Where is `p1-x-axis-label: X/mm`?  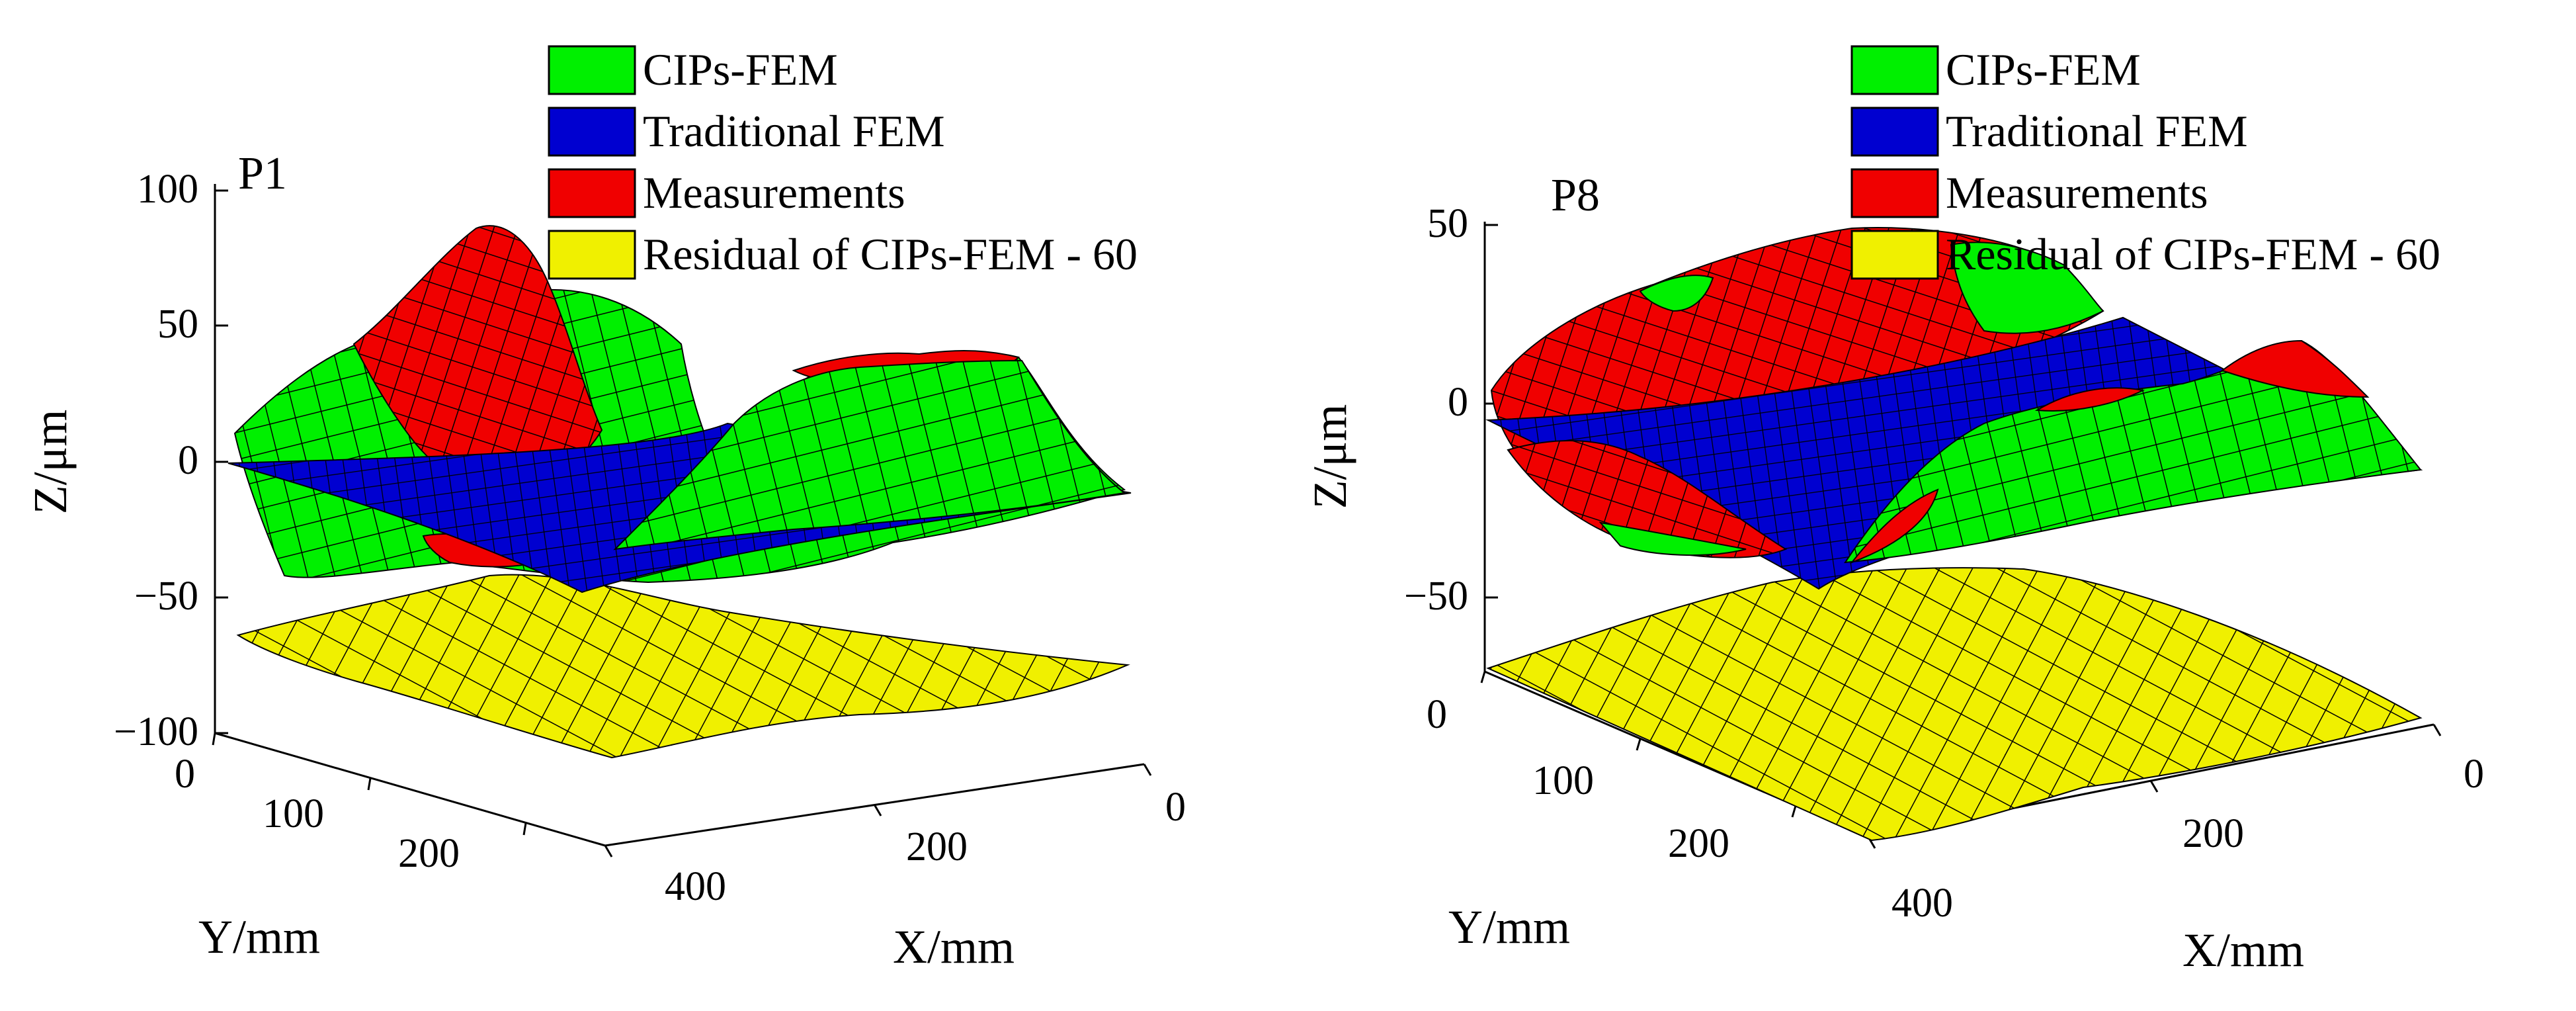 p1-x-axis-label: X/mm is located at coordinates (954, 946).